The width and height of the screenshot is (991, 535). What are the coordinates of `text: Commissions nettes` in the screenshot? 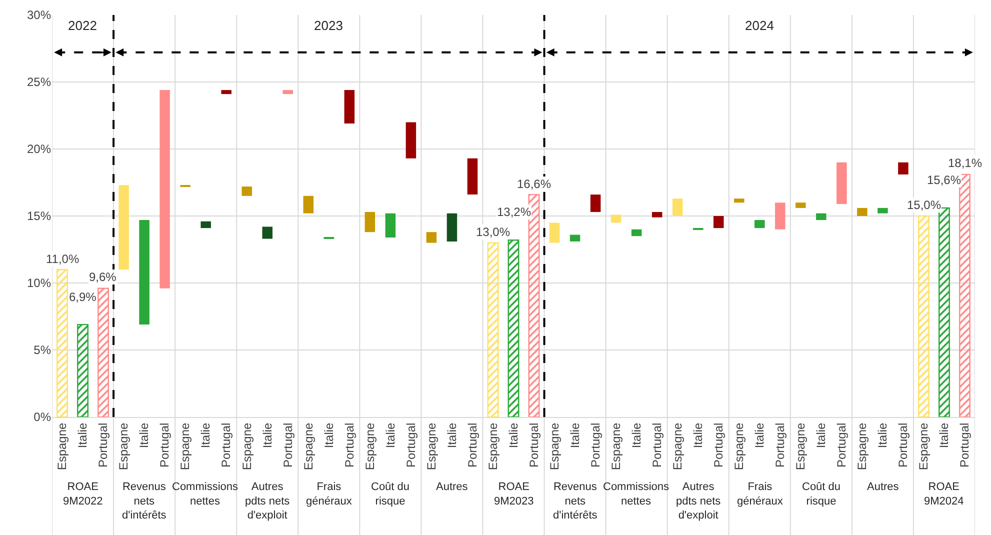 It's located at (205, 494).